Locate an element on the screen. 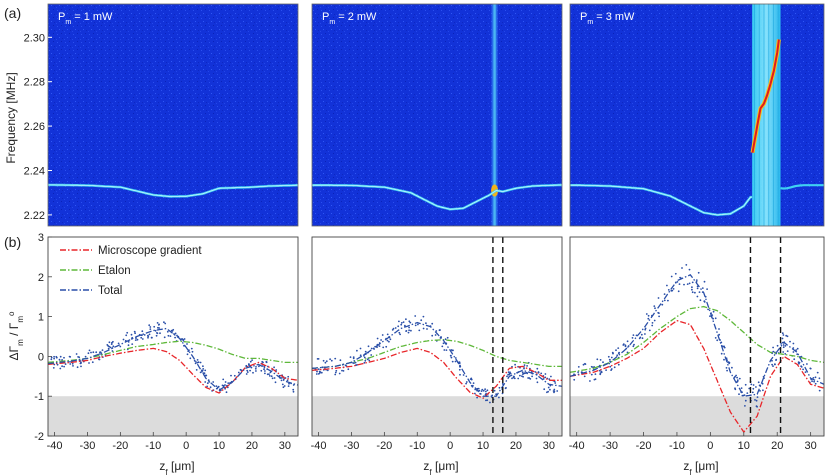  plot-frame is located at coordinates (697, 336).